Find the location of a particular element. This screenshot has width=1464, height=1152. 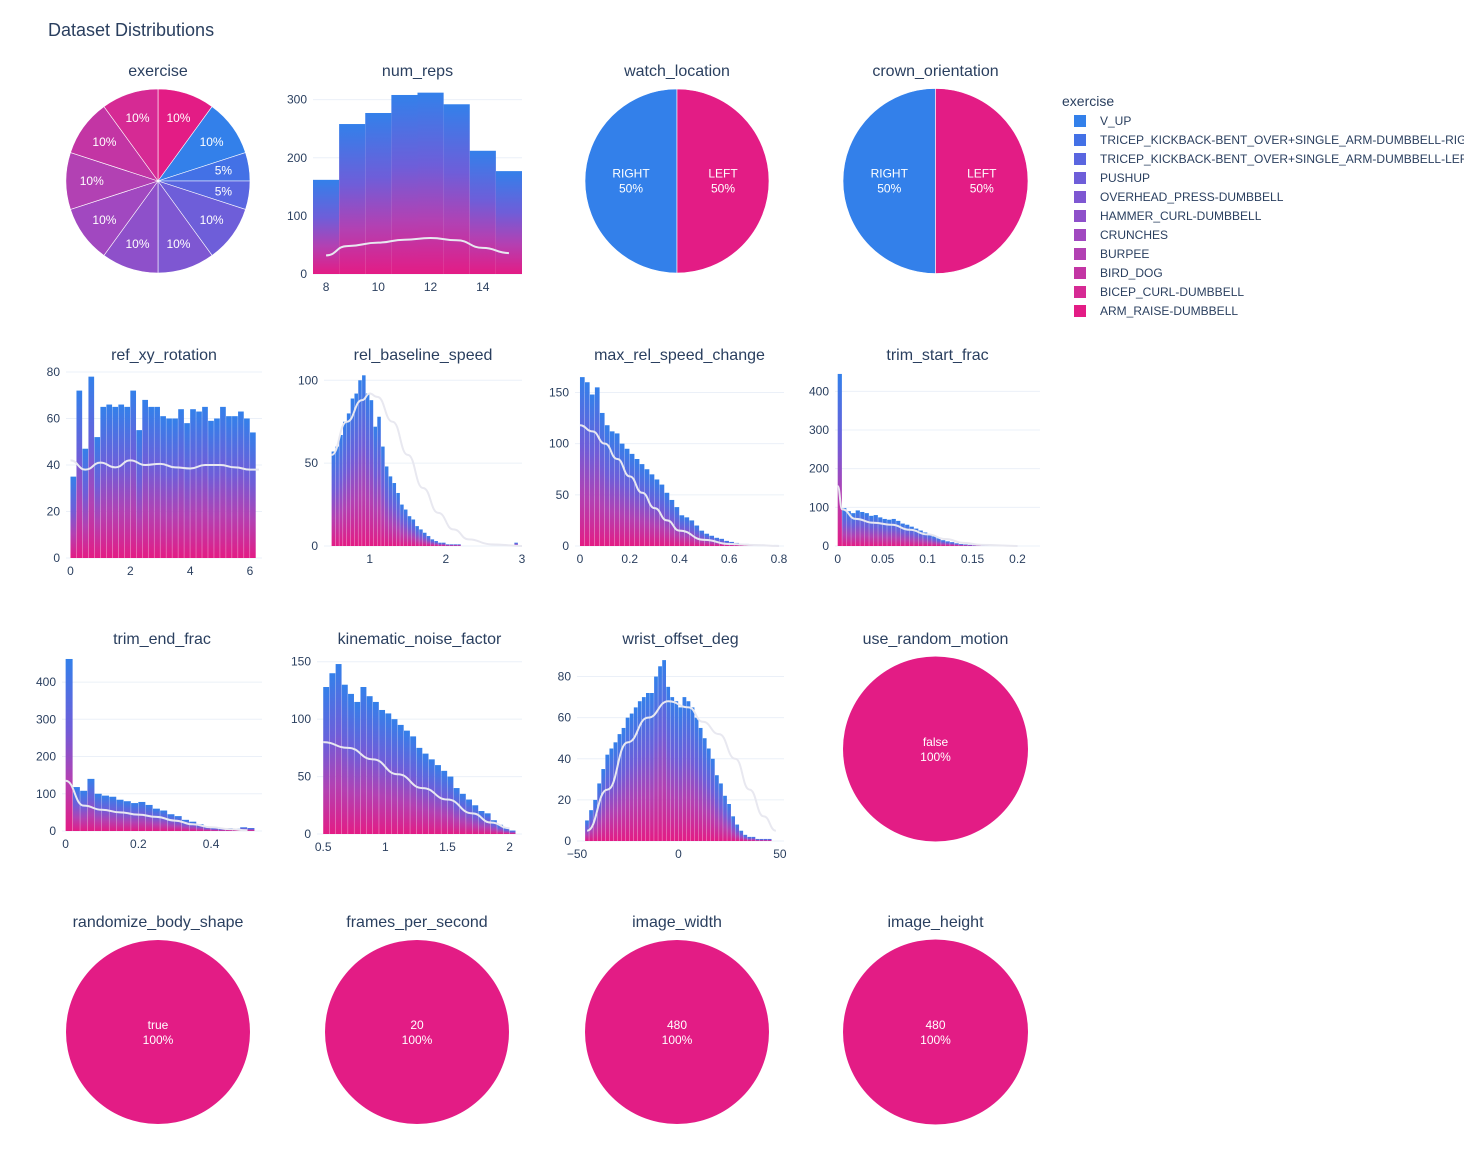

legend-item-overhead-press-dumbbell: OVERHEAD_PRESS-DUMBBELL is located at coordinates (1179, 197).